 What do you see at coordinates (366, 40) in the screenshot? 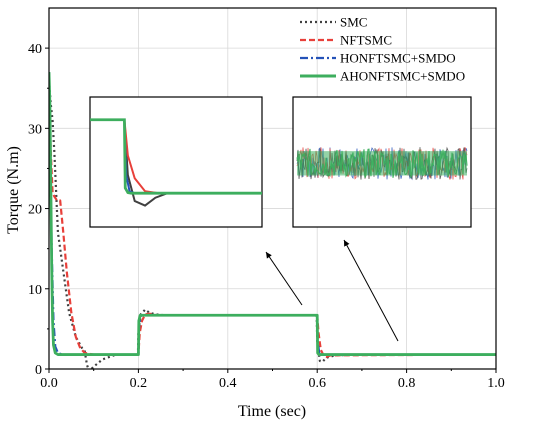
I see `legend-label: NFTSMC` at bounding box center [366, 40].